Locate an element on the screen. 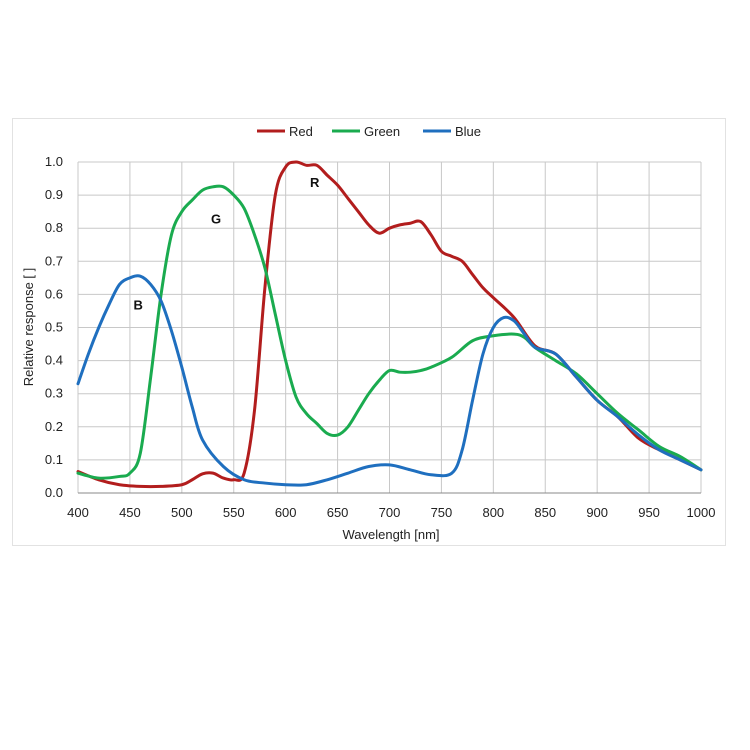 The height and width of the screenshot is (750, 750). legend-label: Red is located at coordinates (301, 131).